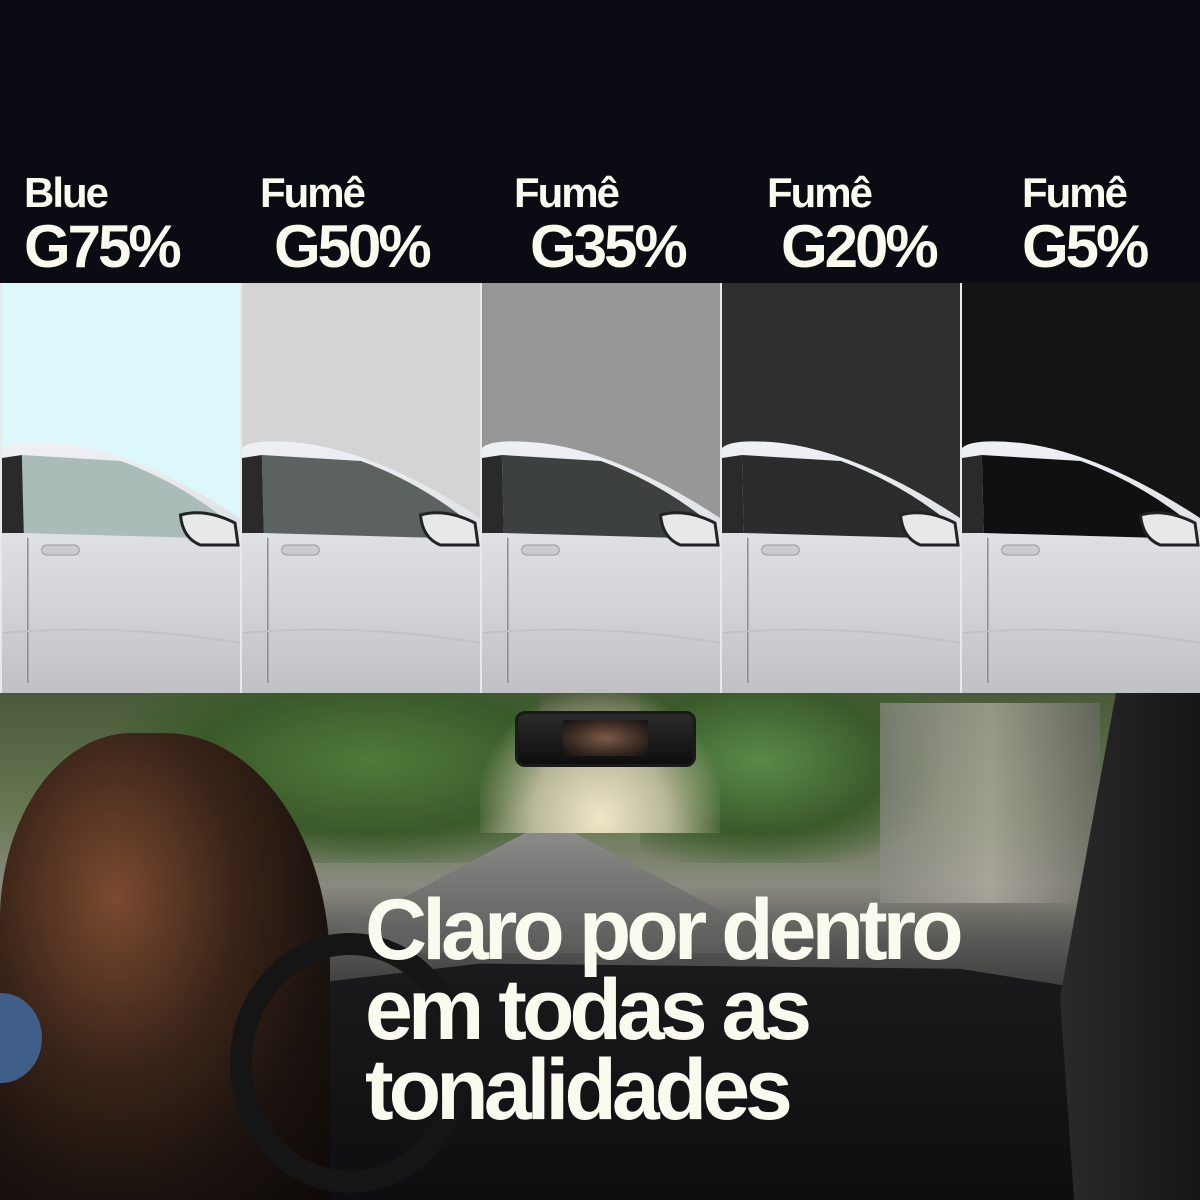  I want to click on headline: Claro por dentro em todas as tonalidades, so click(664, 1010).